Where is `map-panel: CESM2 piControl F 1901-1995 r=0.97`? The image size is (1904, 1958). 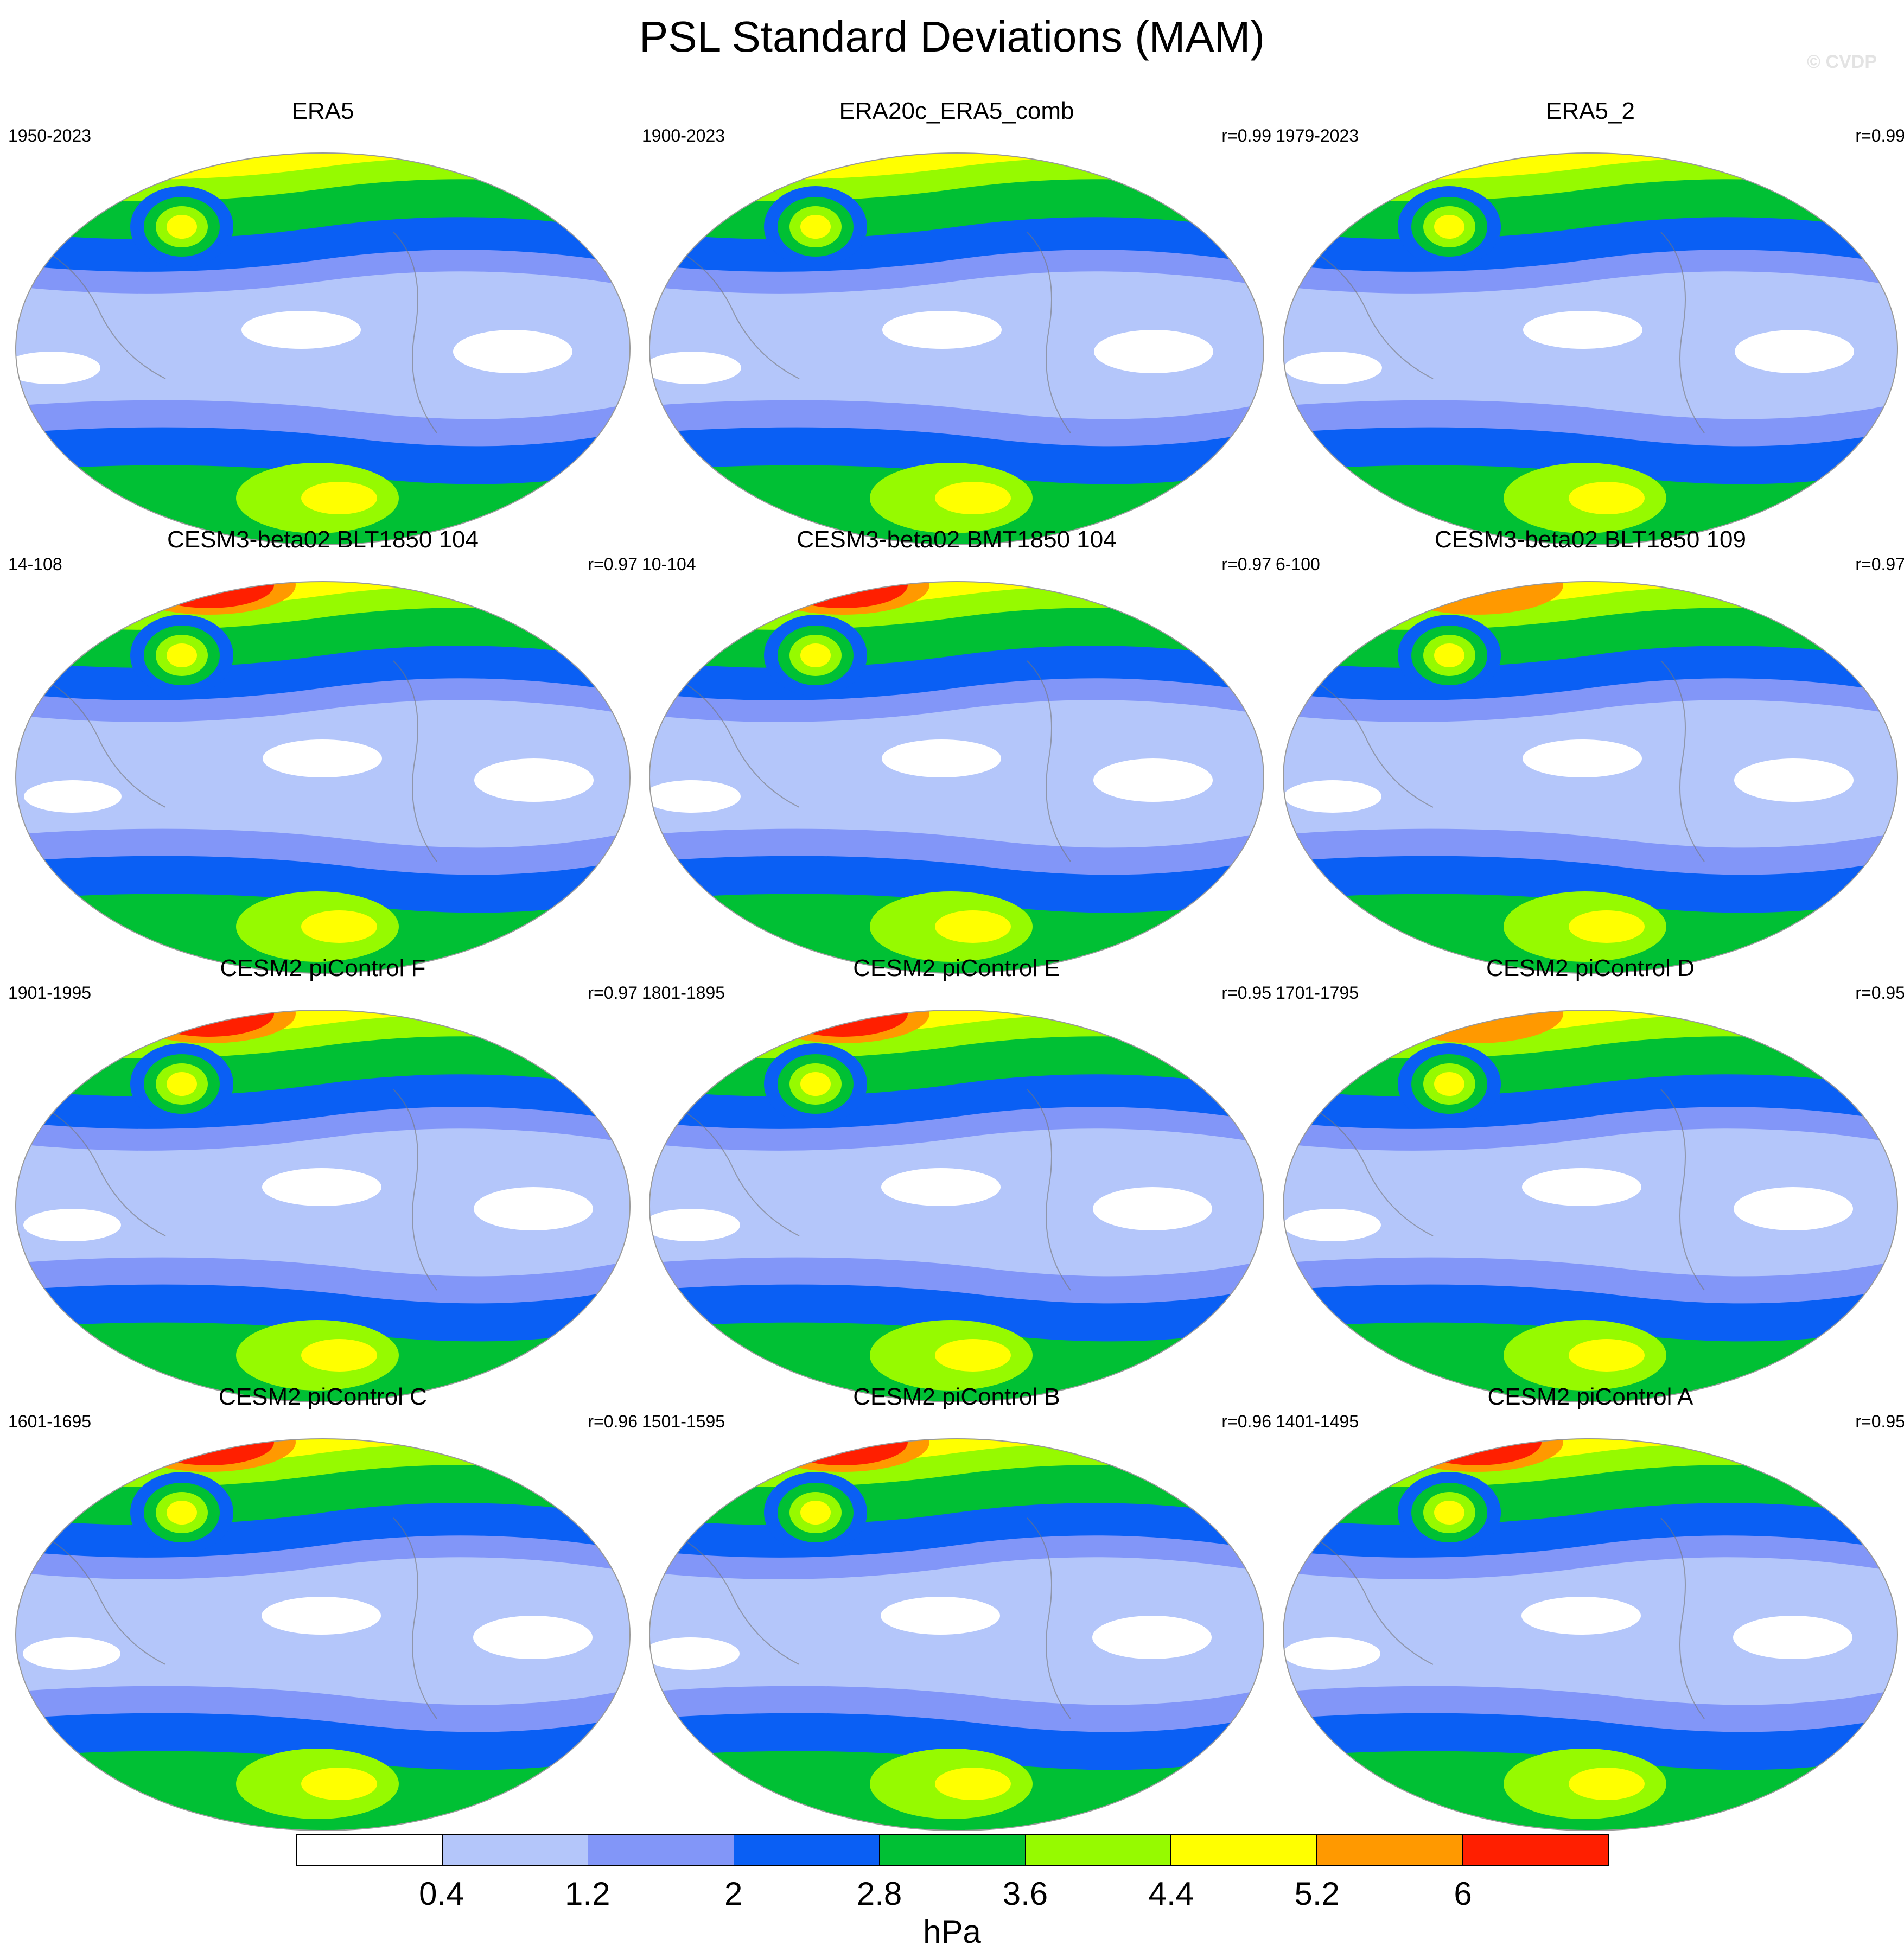 map-panel: CESM2 piControl F 1901-1995 r=0.97 is located at coordinates (323, 1178).